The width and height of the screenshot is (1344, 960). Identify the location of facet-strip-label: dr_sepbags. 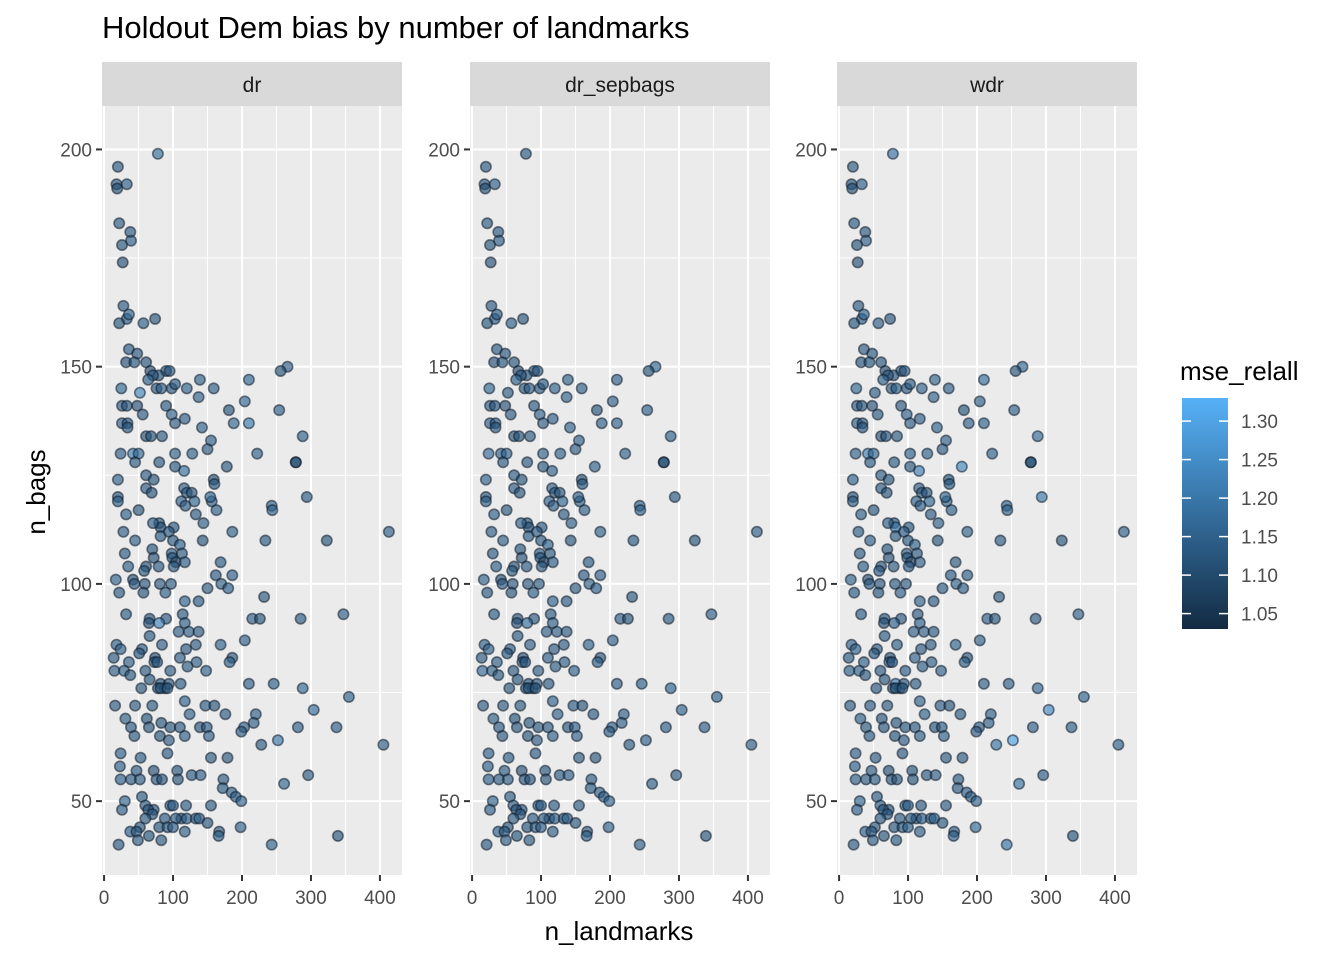
(620, 85).